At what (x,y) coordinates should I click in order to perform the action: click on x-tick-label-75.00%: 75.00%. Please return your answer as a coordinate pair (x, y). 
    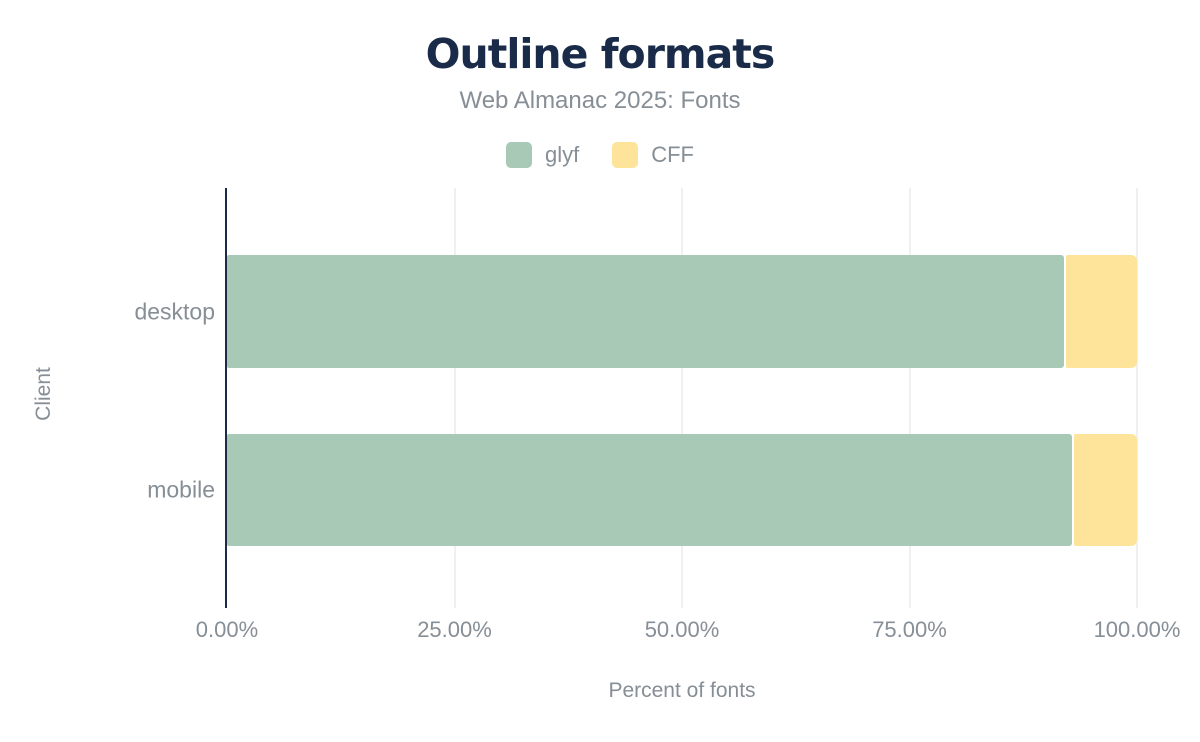
    Looking at the image, I should click on (909, 629).